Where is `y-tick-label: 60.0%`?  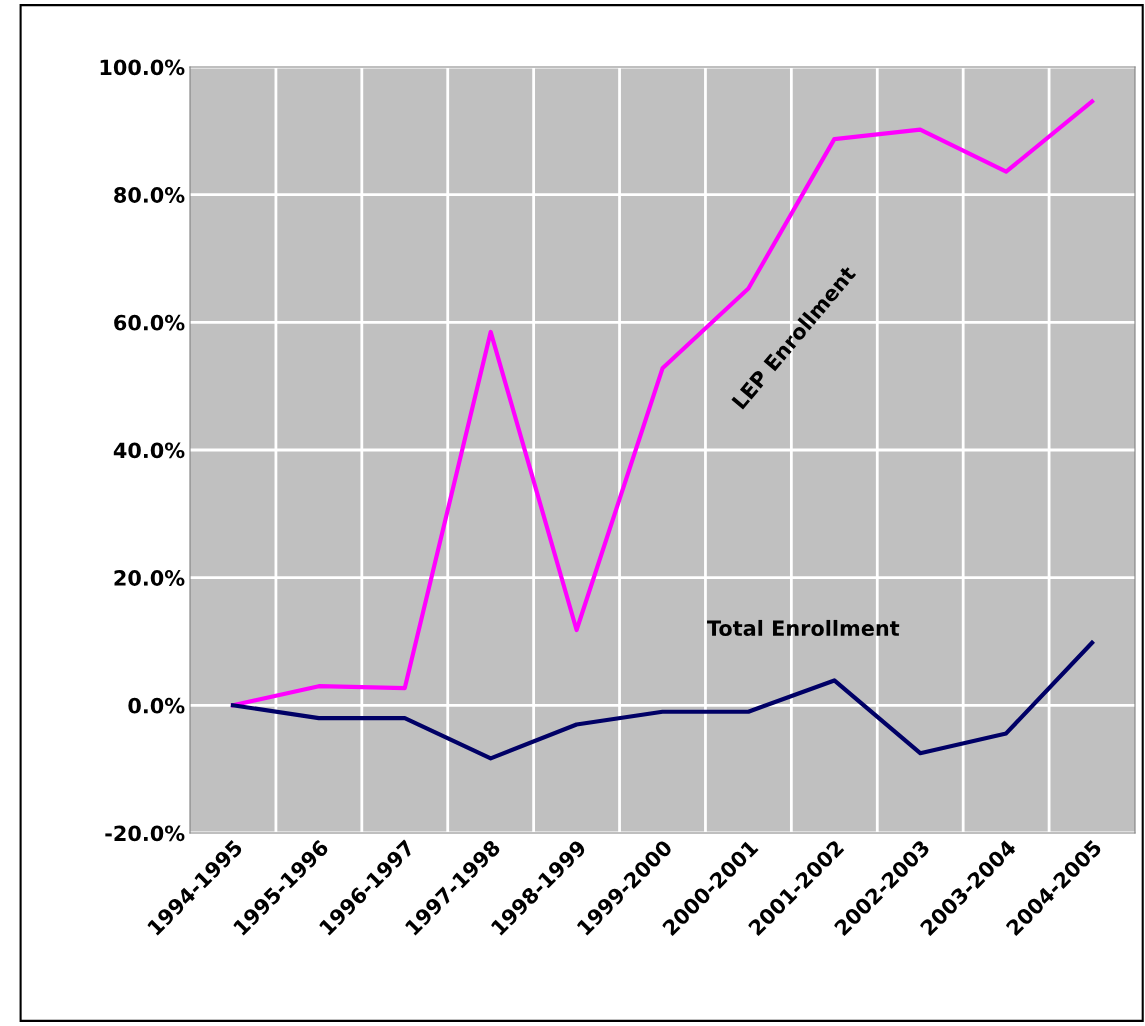
y-tick-label: 60.0% is located at coordinates (149, 322).